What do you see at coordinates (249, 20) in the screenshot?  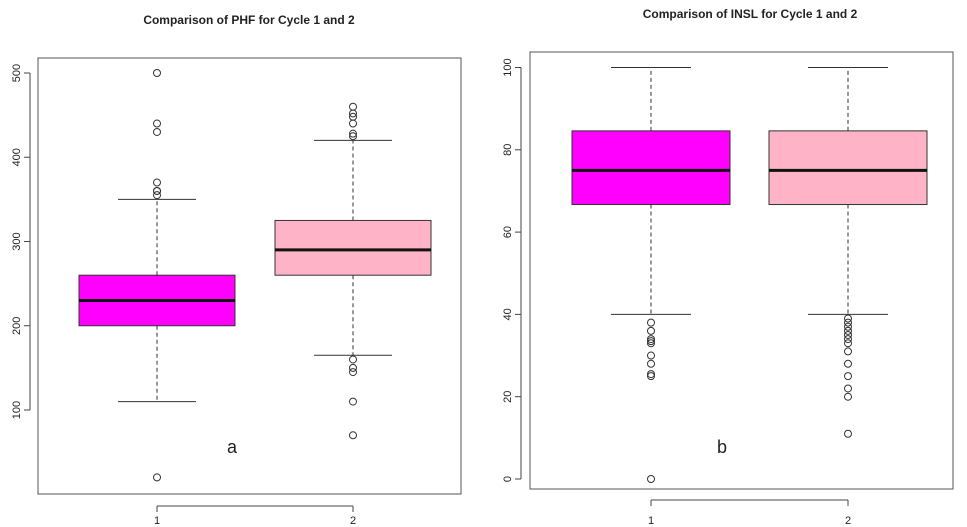 I see `chart-title: Comparison of PHF for Cycle 1 and 2` at bounding box center [249, 20].